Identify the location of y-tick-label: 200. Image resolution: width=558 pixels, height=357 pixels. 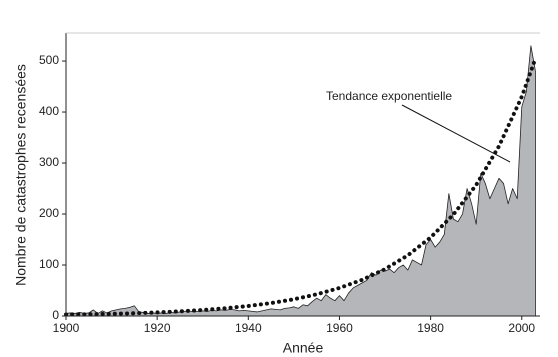
(49, 213).